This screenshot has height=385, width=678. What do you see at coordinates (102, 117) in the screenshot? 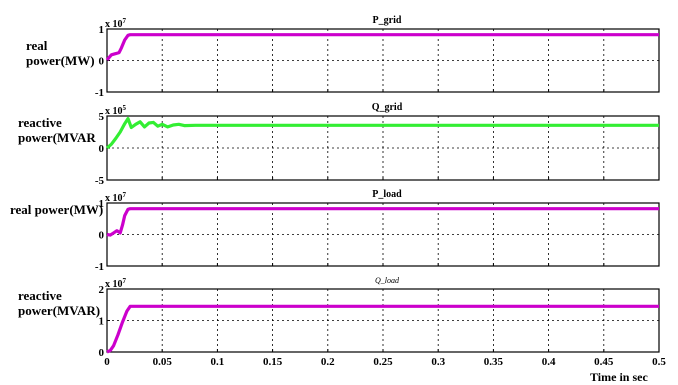
I see `y-tick-label: 5` at bounding box center [102, 117].